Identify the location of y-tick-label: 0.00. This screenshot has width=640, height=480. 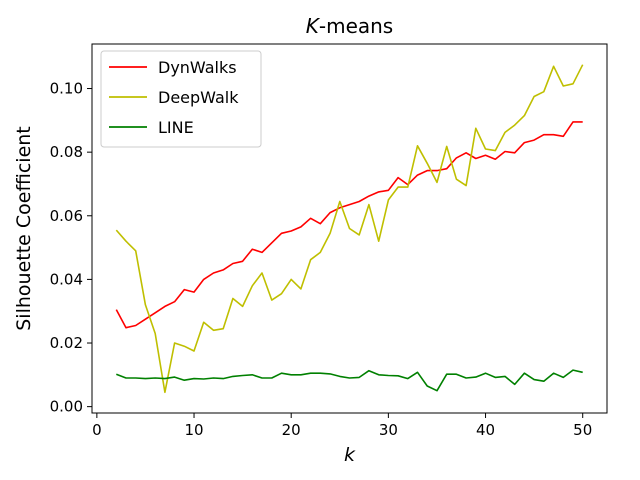
(66, 407).